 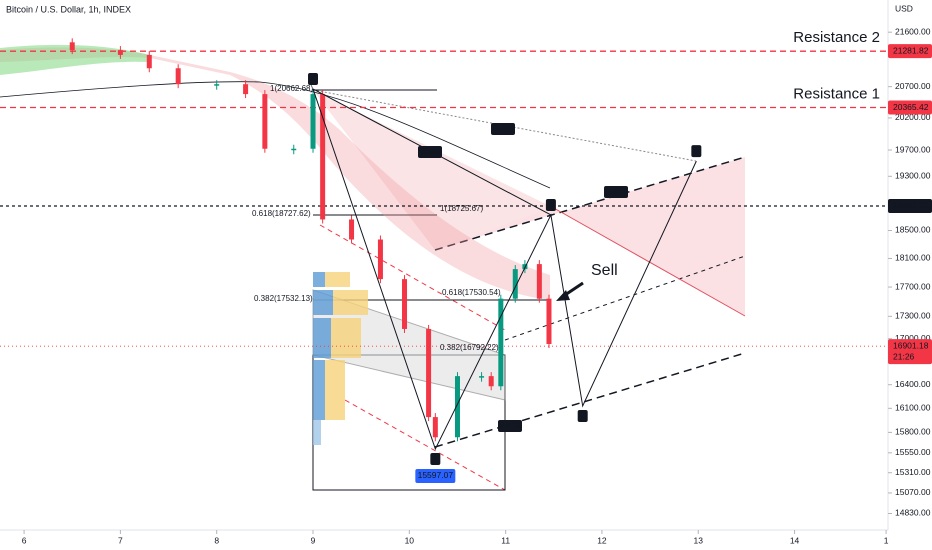 What do you see at coordinates (913, 176) in the screenshot?
I see `y-tick-label: 19300.00` at bounding box center [913, 176].